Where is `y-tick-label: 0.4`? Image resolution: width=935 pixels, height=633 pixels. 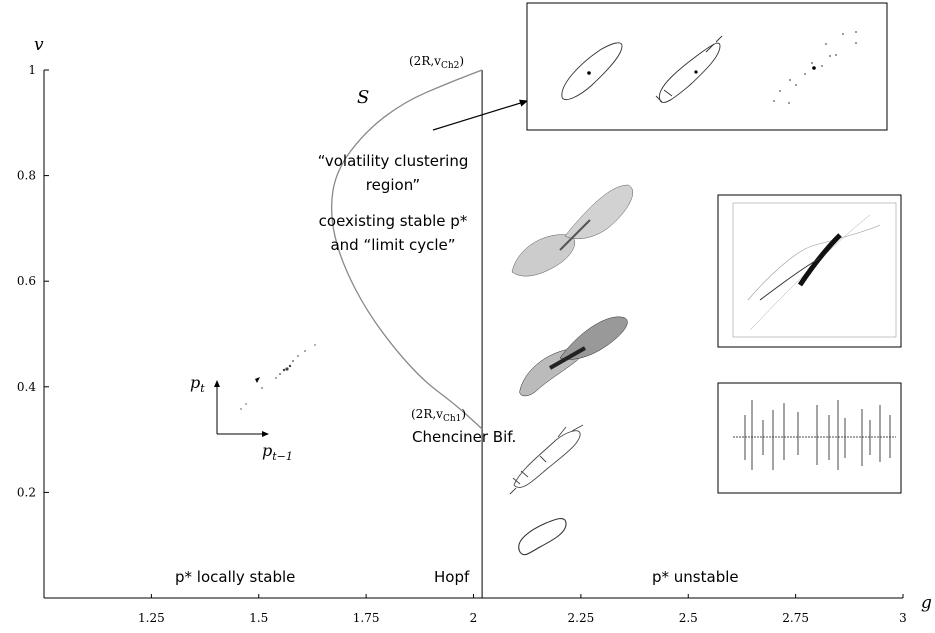 y-tick-label: 0.4 is located at coordinates (26, 387).